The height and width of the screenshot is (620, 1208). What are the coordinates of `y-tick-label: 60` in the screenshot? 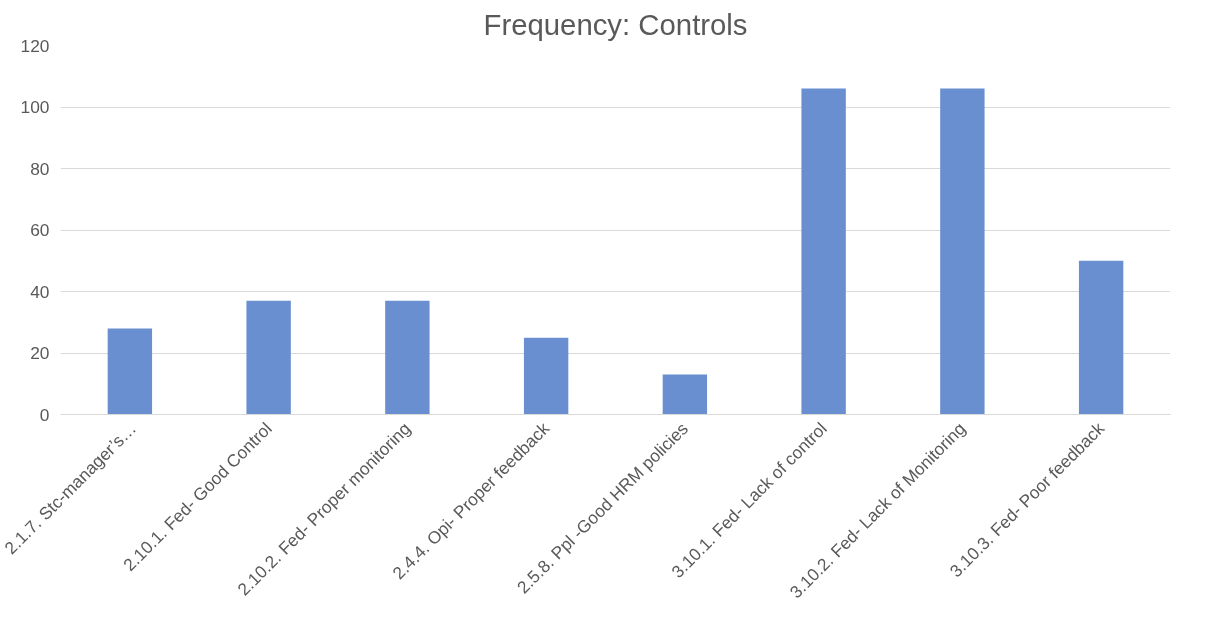 It's located at (40, 230).